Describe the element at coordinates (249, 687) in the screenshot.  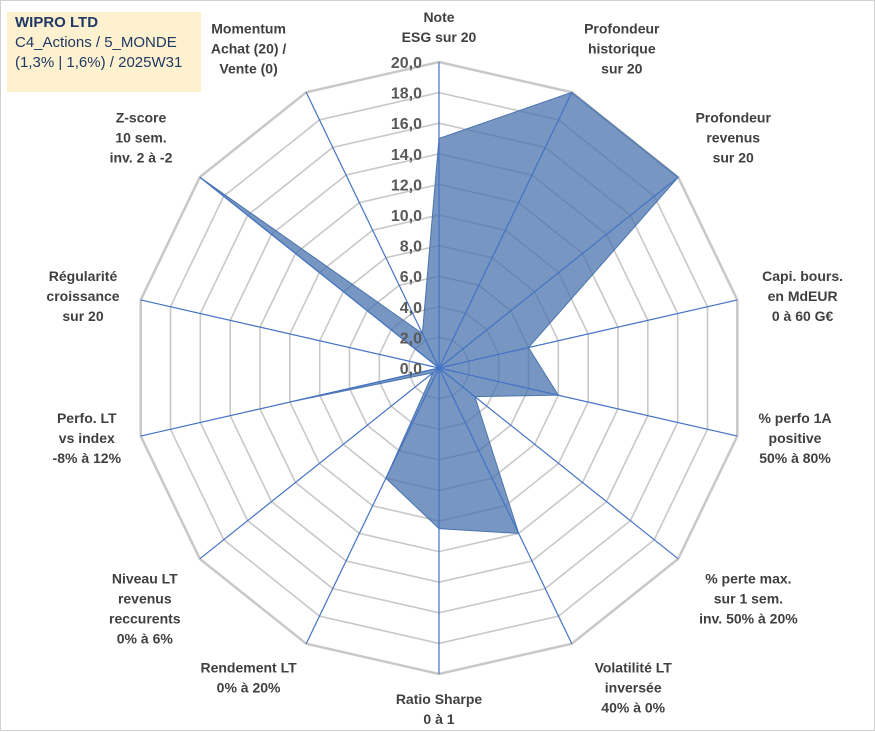
I see `category-label-line: 0% à 20%` at that location.